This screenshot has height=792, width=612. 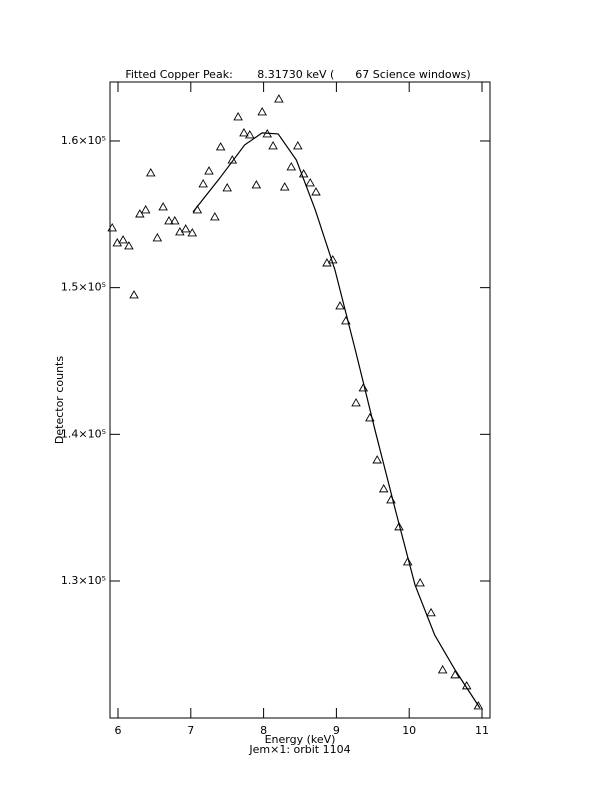 What do you see at coordinates (300, 739) in the screenshot?
I see `x-axis-label: Energy (keV)` at bounding box center [300, 739].